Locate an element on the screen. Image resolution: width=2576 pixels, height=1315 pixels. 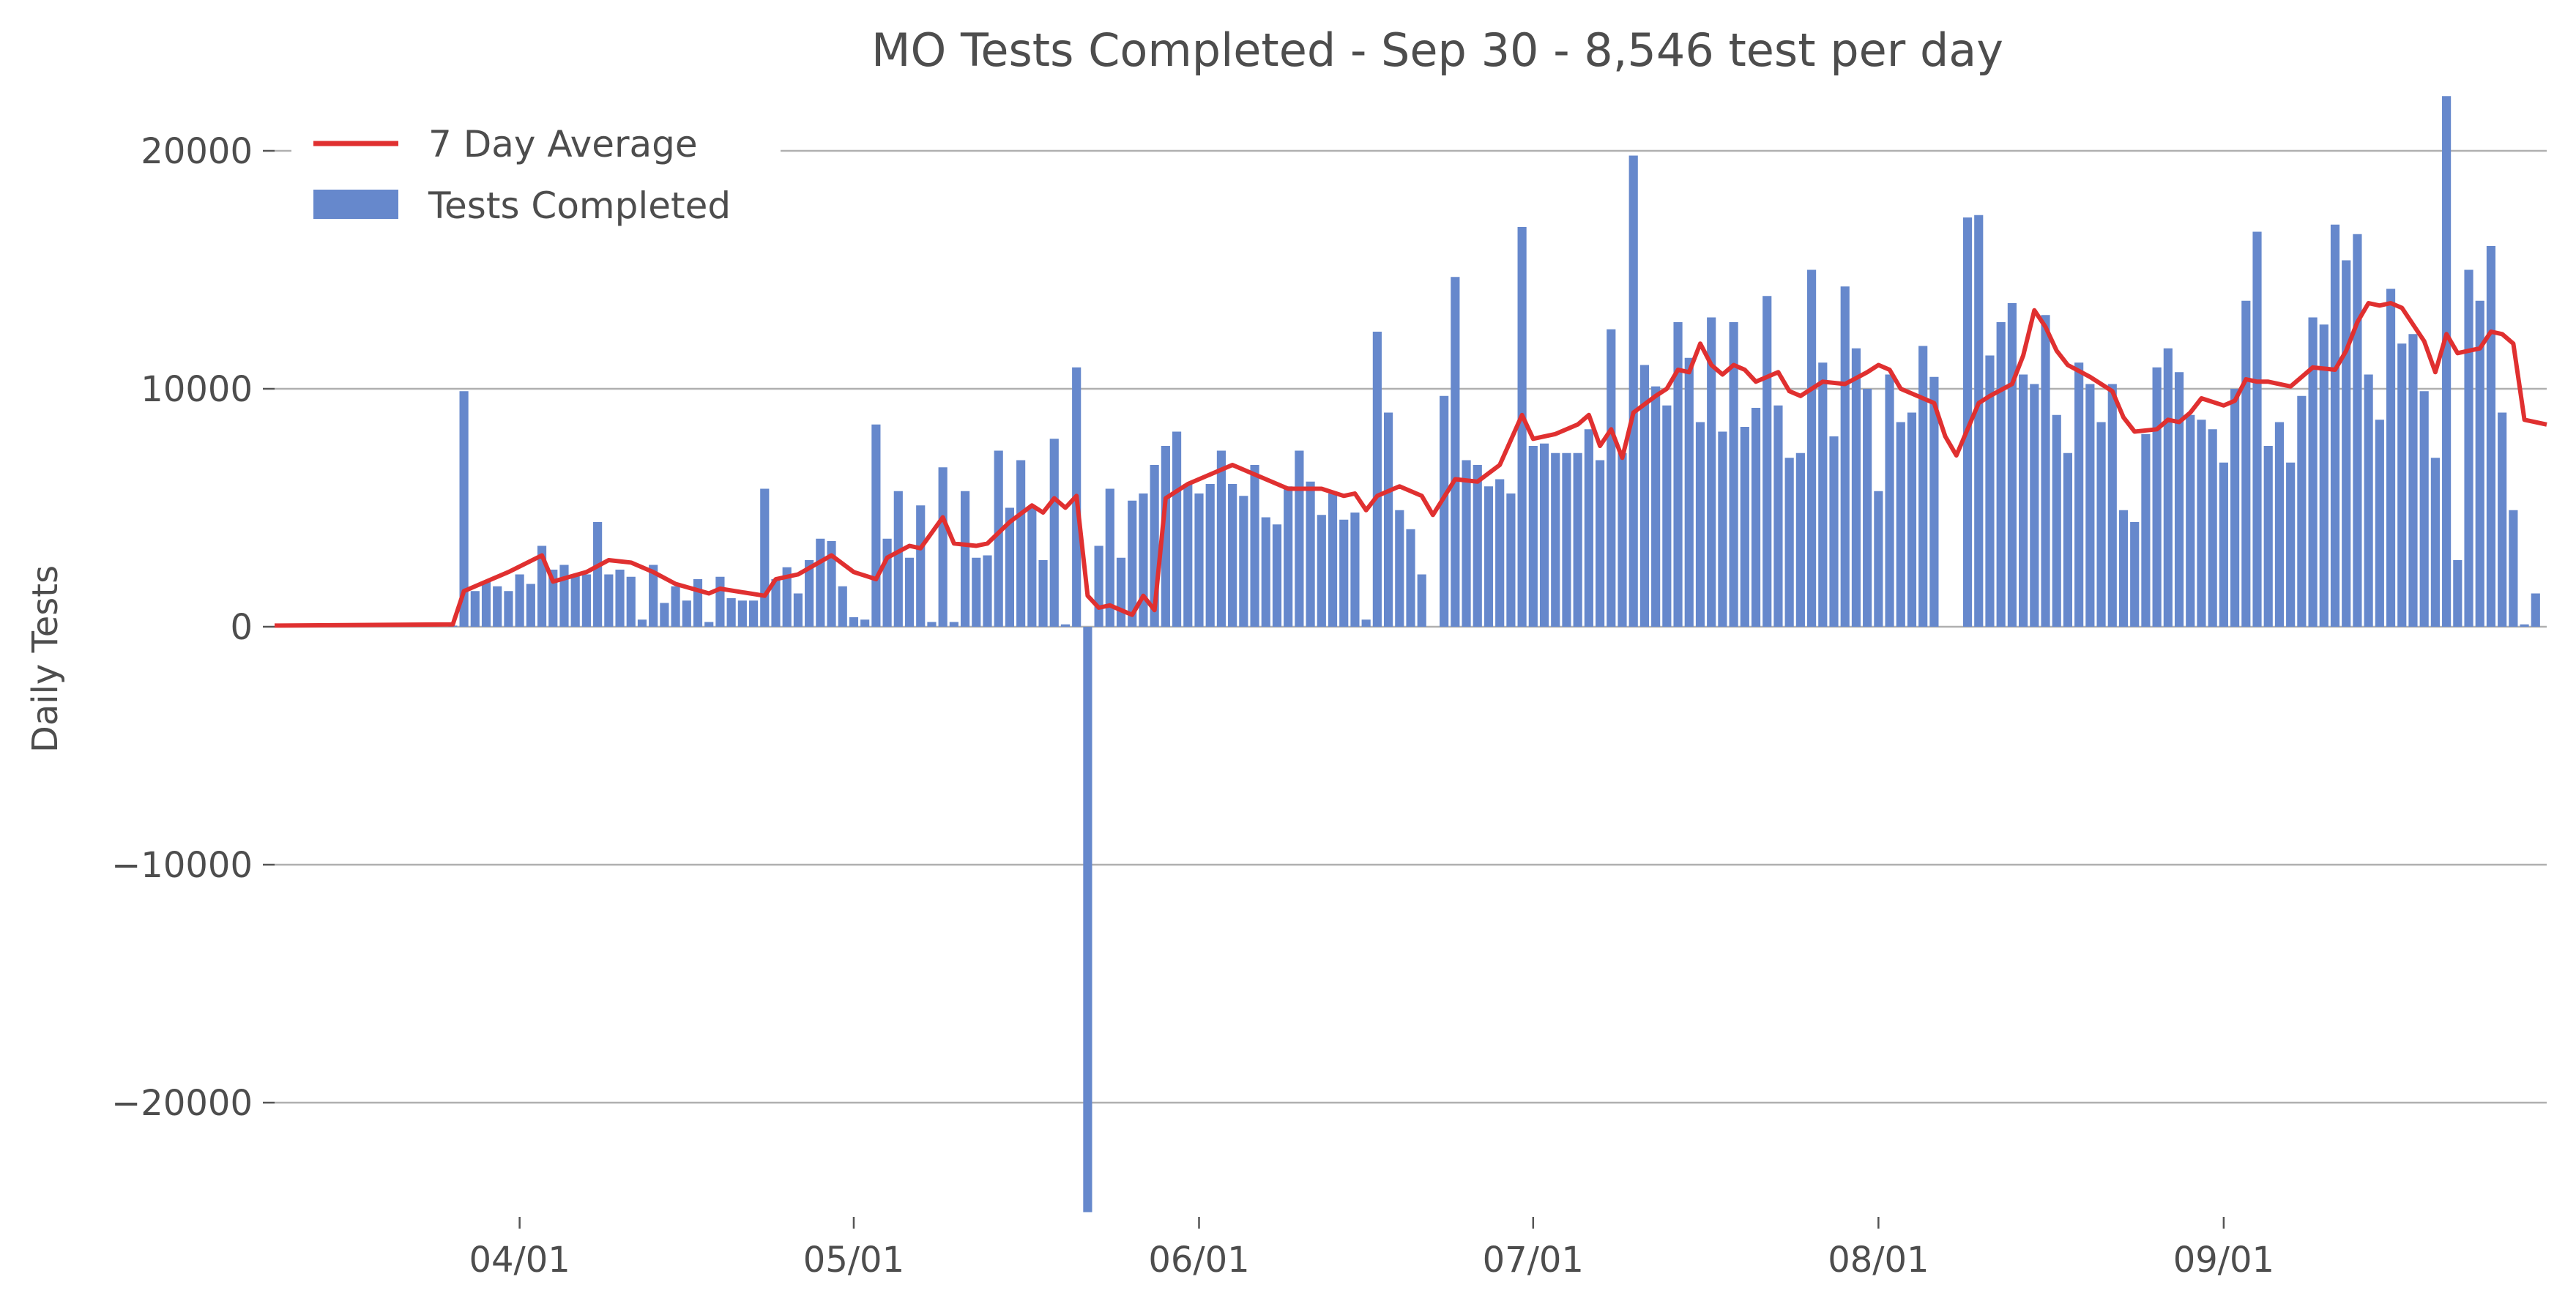
y-tick-label: −10000 is located at coordinates (182, 865).